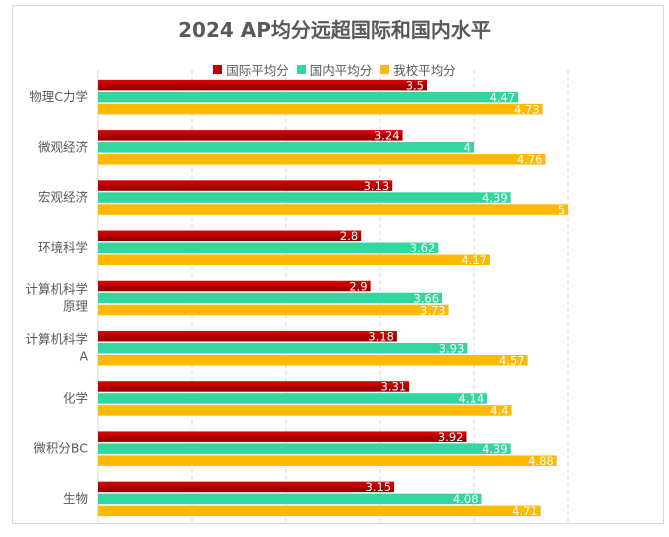 The width and height of the screenshot is (669, 537). What do you see at coordinates (349, 236) in the screenshot?
I see `data-label: 2.8` at bounding box center [349, 236].